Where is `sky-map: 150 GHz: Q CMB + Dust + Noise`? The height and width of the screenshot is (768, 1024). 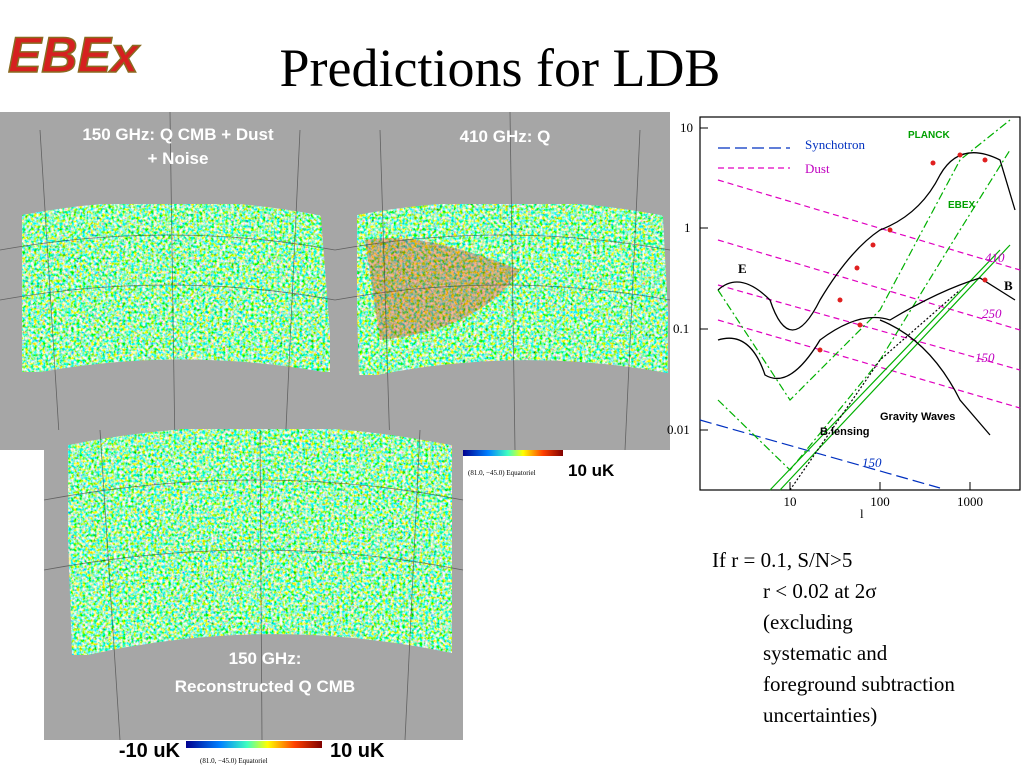
sky-map: 150 GHz: Q CMB + Dust + Noise is located at coordinates (168, 281).